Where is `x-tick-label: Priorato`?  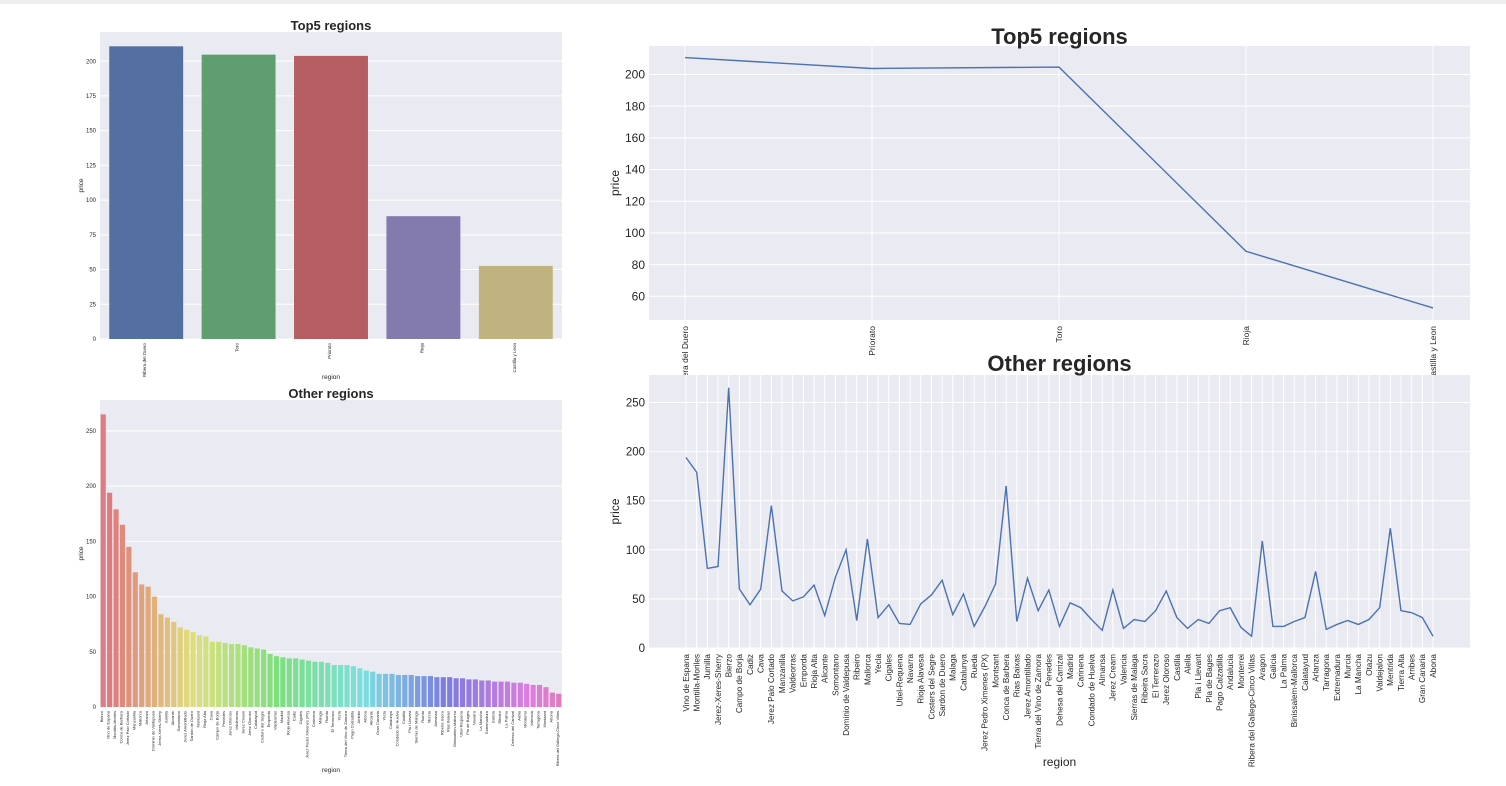 x-tick-label: Priorato is located at coordinates (329, 351).